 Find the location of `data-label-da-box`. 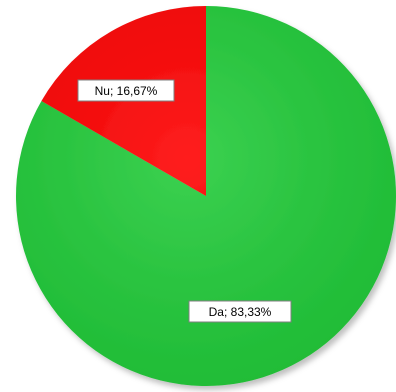

data-label-da-box is located at coordinates (240, 311).